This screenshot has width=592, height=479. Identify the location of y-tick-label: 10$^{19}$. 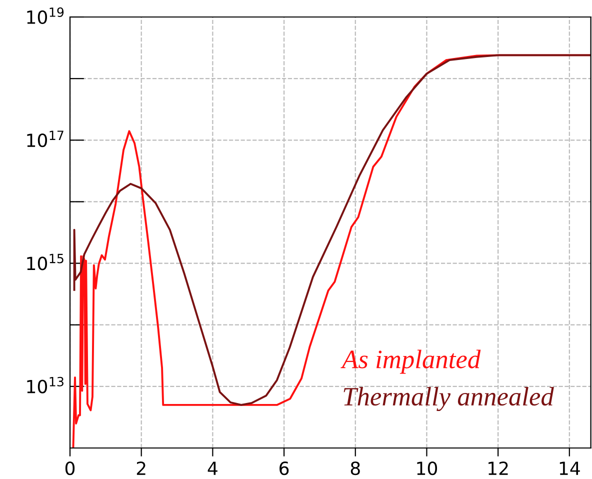
(45, 15).